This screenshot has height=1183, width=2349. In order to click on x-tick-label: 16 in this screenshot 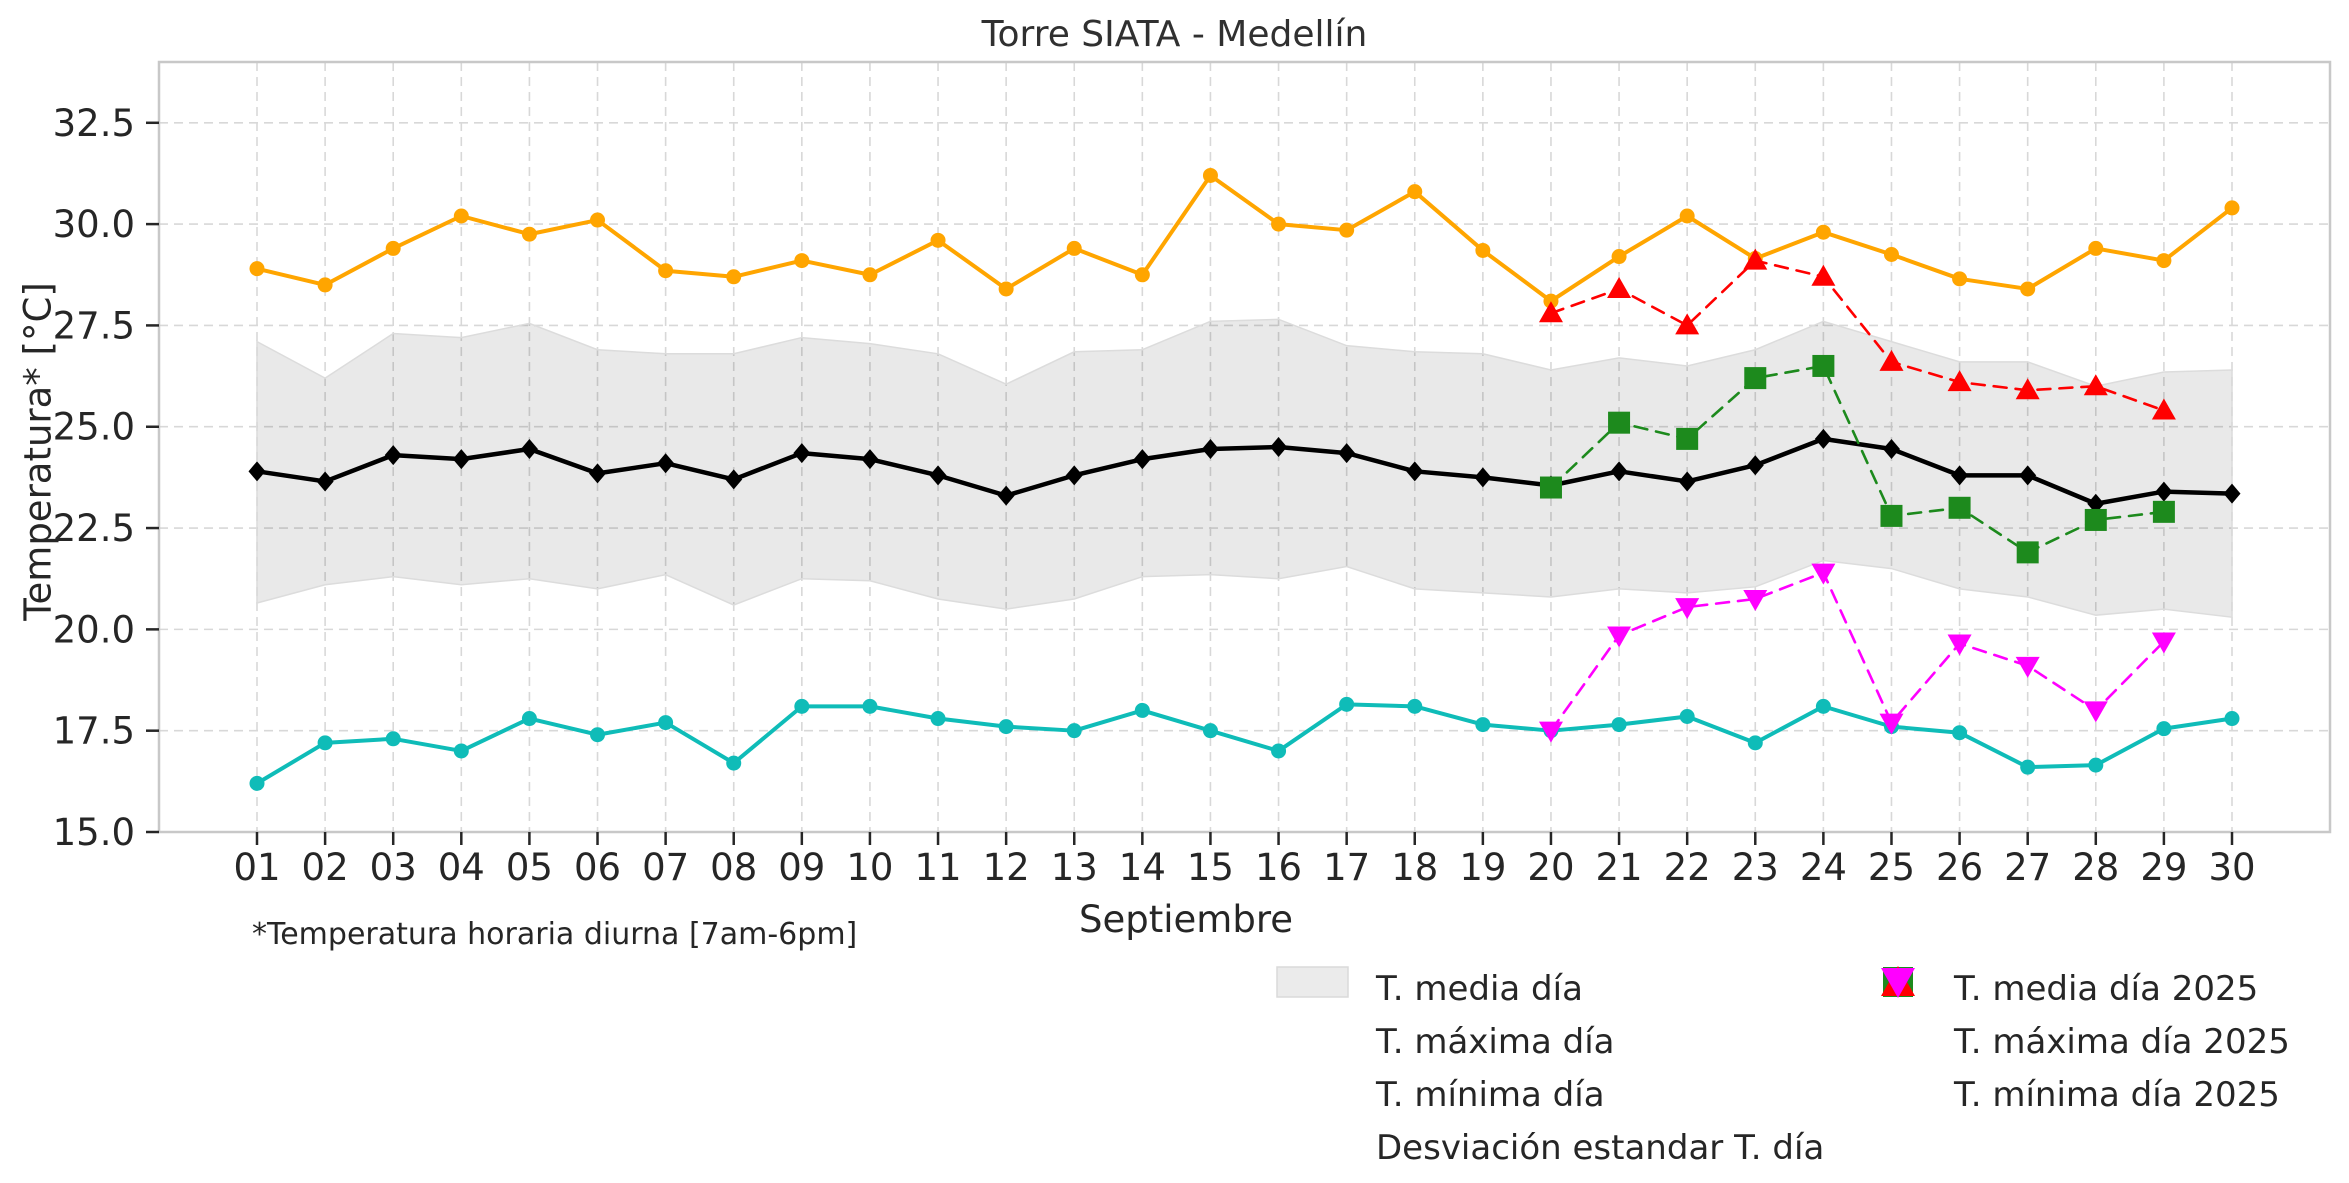, I will do `click(1278, 867)`.